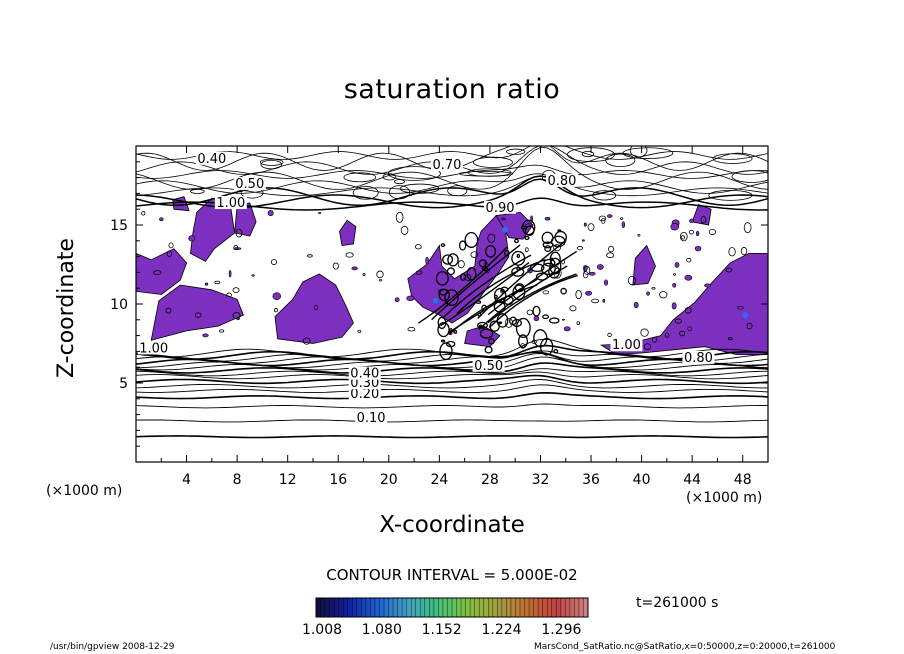 The image size is (904, 654). I want to click on x-tick-label: 40, so click(642, 480).